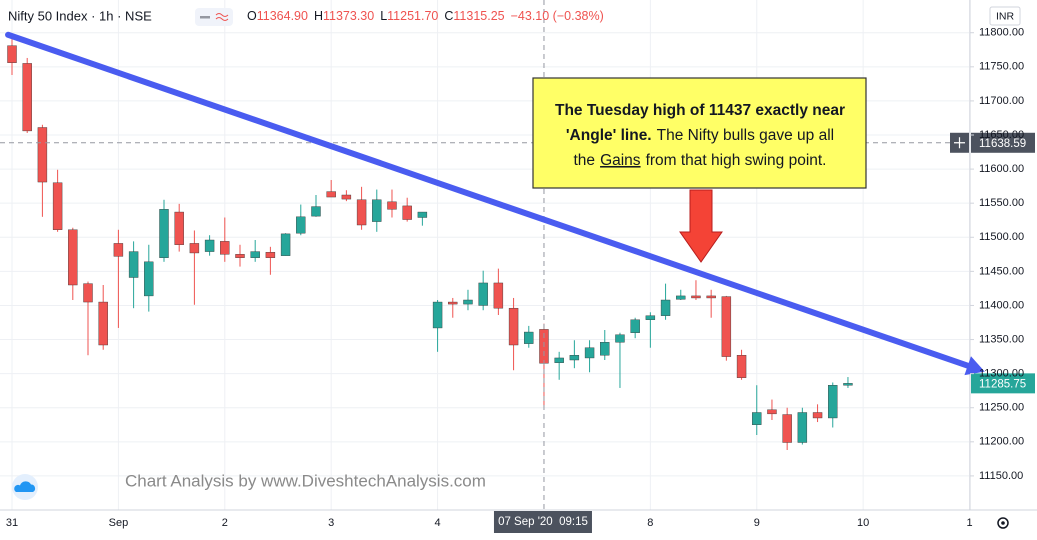  What do you see at coordinates (1001, 408) in the screenshot?
I see `y-tick-label: 11250.00` at bounding box center [1001, 408].